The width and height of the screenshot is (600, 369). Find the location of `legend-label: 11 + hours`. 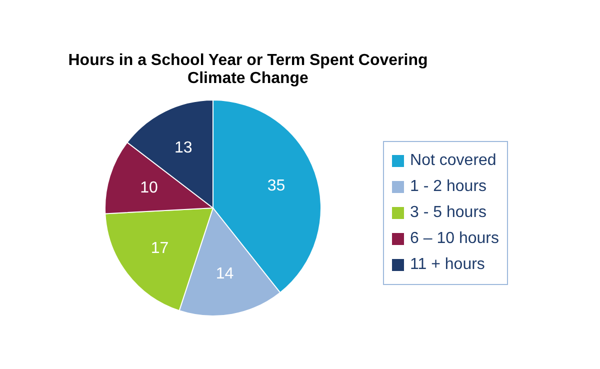

legend-label: 11 + hours is located at coordinates (447, 265).